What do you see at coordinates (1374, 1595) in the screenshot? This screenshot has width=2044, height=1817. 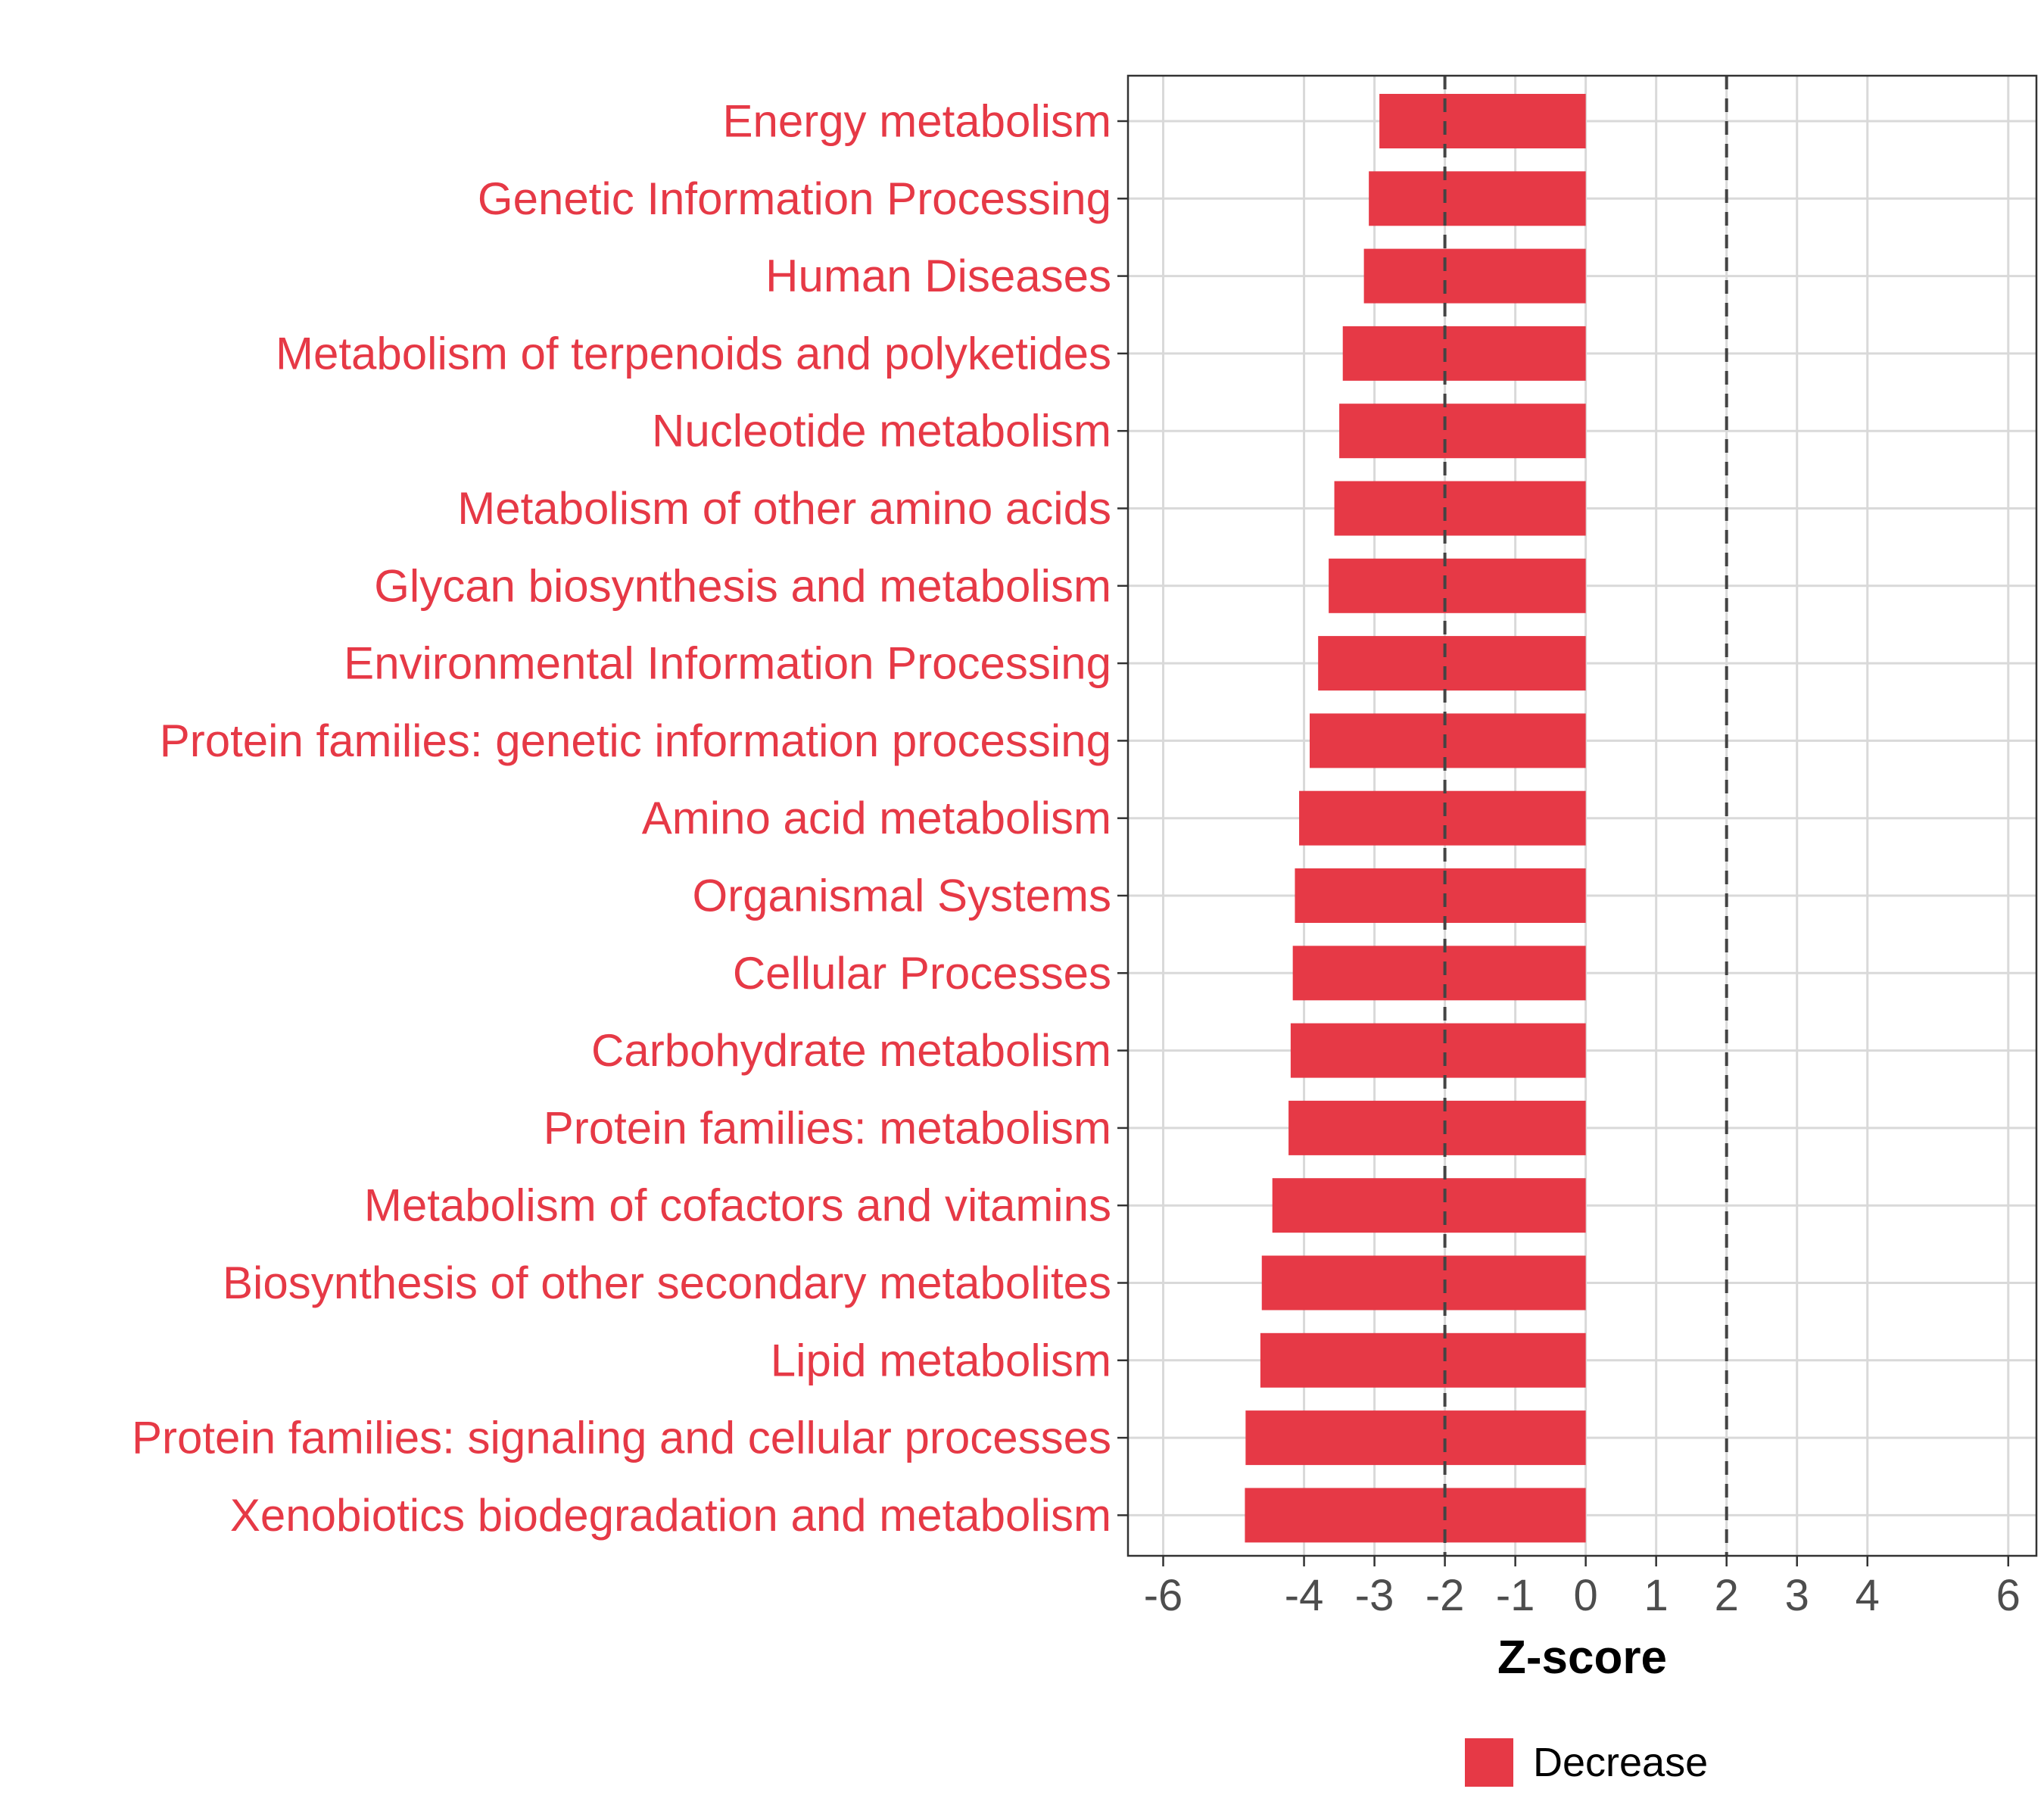 I see `x-tick-label: -3` at bounding box center [1374, 1595].